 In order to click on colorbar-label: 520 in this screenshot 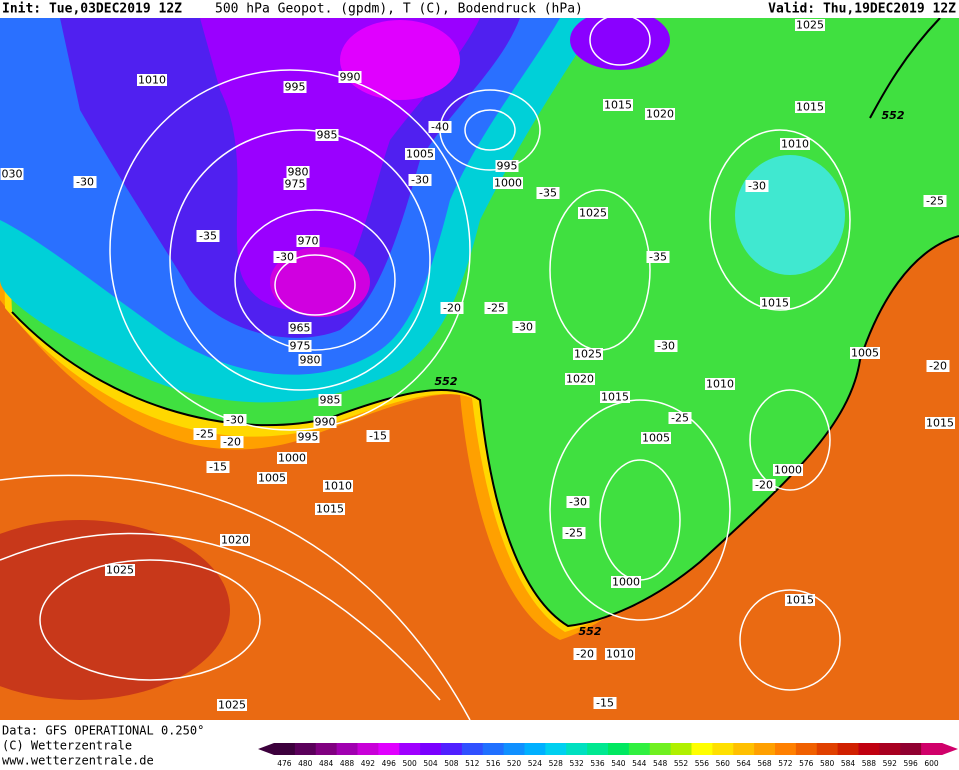, I will do `click(514, 763)`.